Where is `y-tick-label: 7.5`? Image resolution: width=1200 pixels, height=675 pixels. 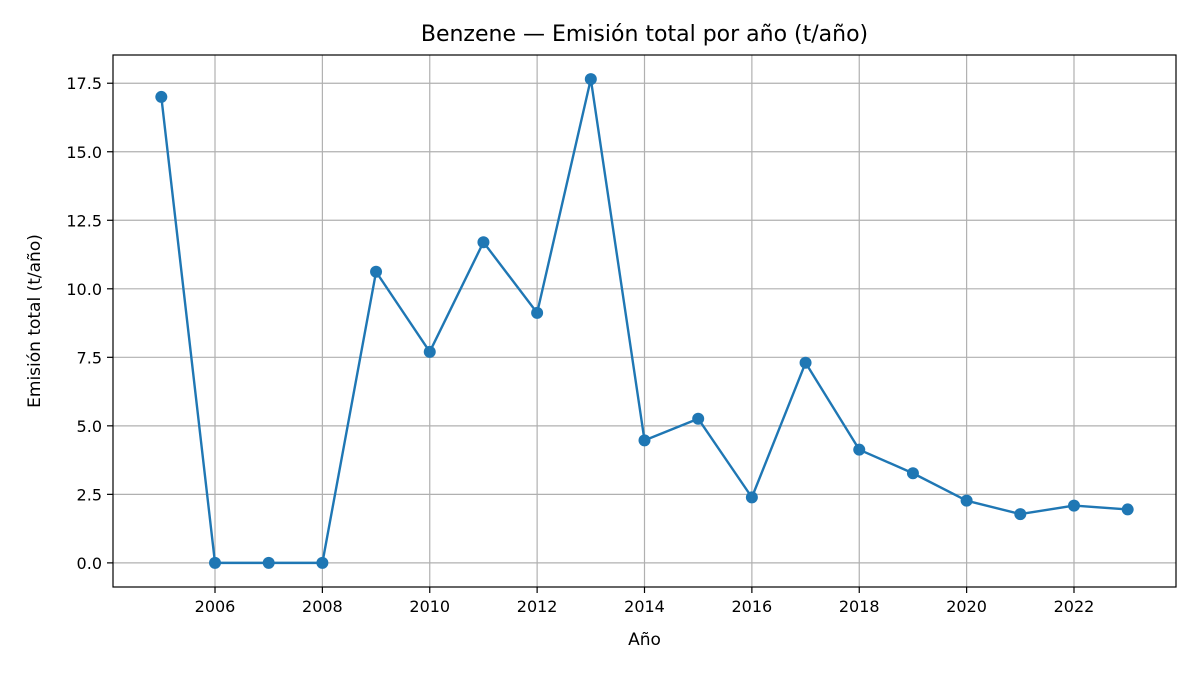 y-tick-label: 7.5 is located at coordinates (89, 357).